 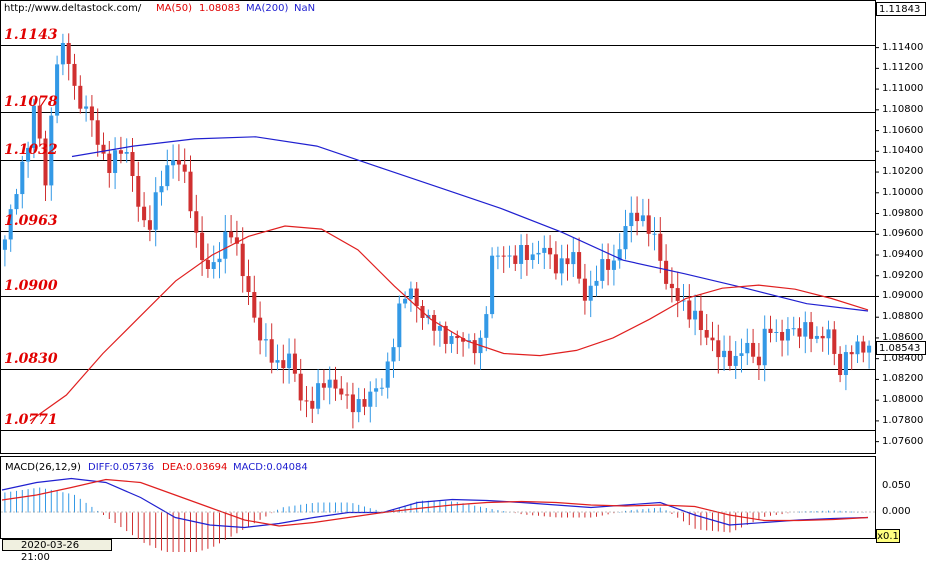 What do you see at coordinates (903, 47) in the screenshot?
I see `price-tick-label: 1.11400` at bounding box center [903, 47].